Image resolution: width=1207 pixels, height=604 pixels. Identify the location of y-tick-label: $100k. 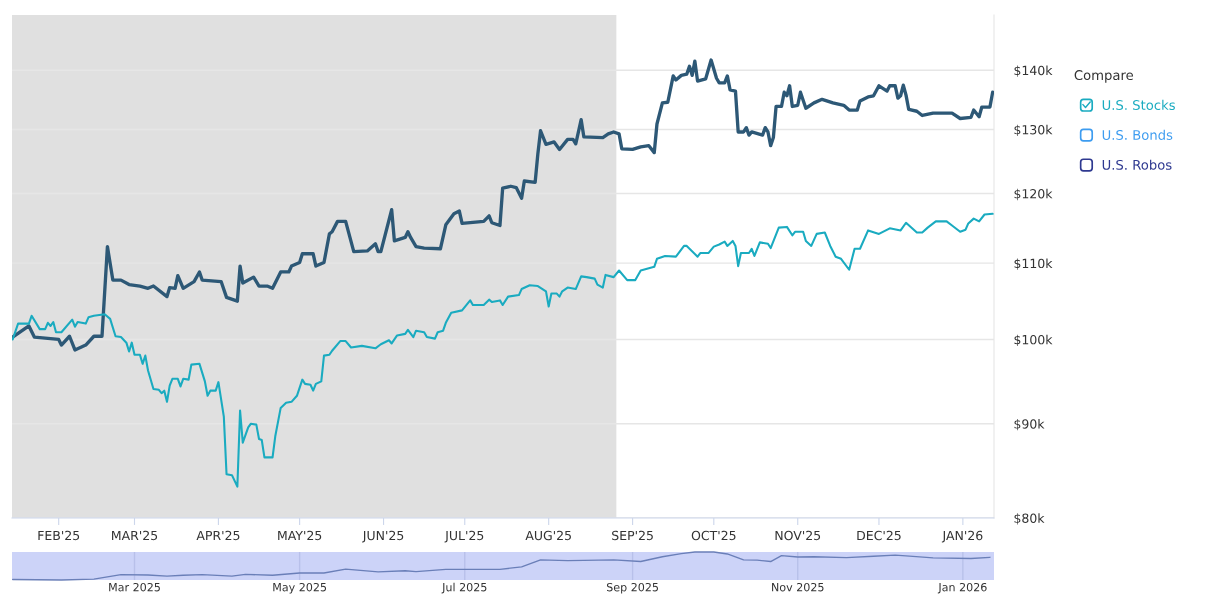
(1033, 340).